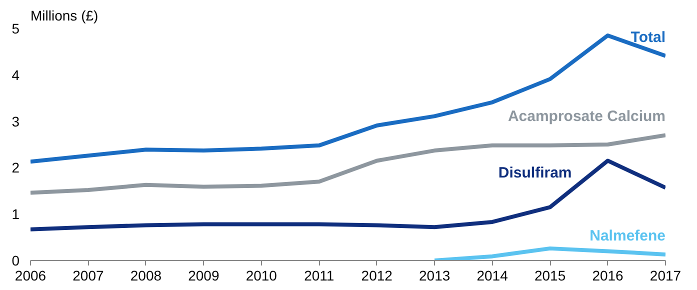  Describe the element at coordinates (64, 16) in the screenshot. I see `y-axis-title: Millions (£)` at that location.